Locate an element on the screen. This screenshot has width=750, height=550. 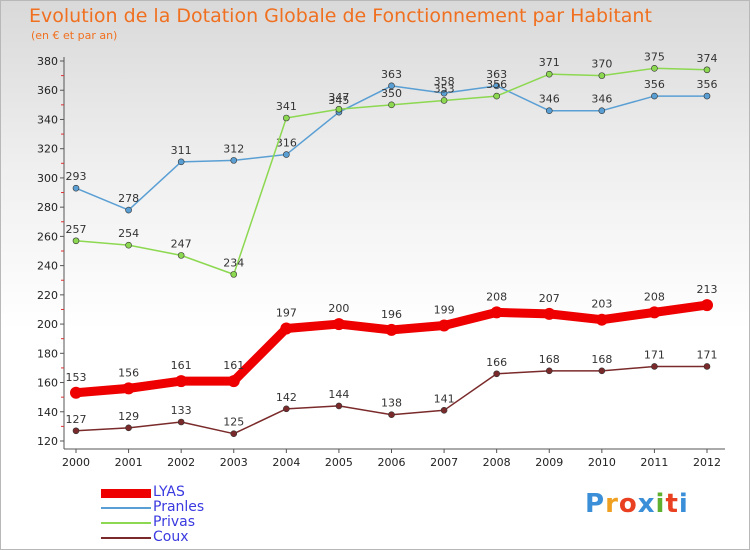
proxiti-logo: Proxiti is located at coordinates (637, 504).